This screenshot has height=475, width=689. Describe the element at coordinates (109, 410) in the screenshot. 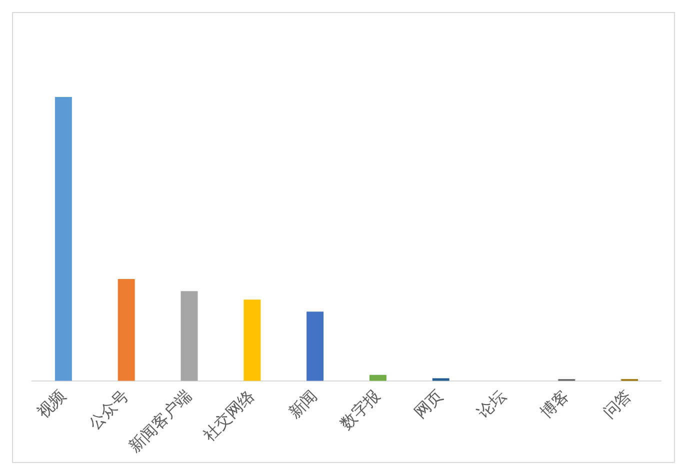

I see `x-tick-label: 公众号` at that location.